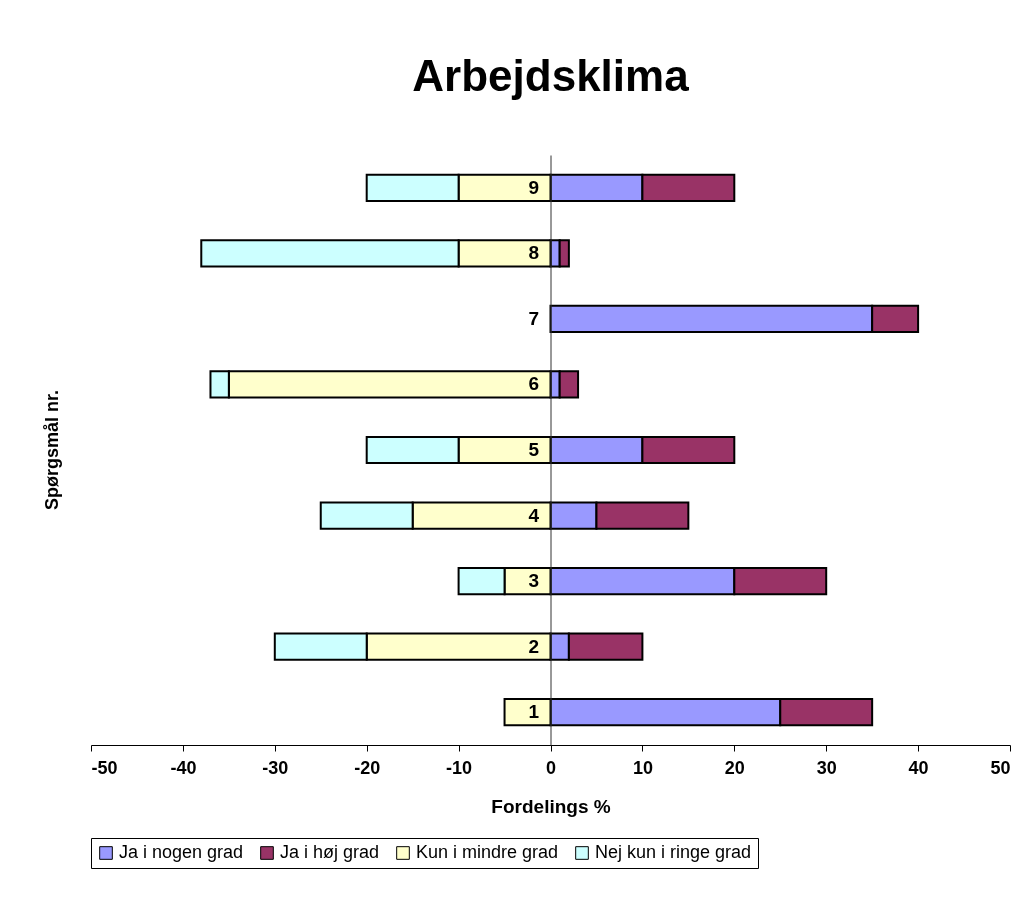  What do you see at coordinates (734, 767) in the screenshot?
I see `x-tick-label: 20` at bounding box center [734, 767].